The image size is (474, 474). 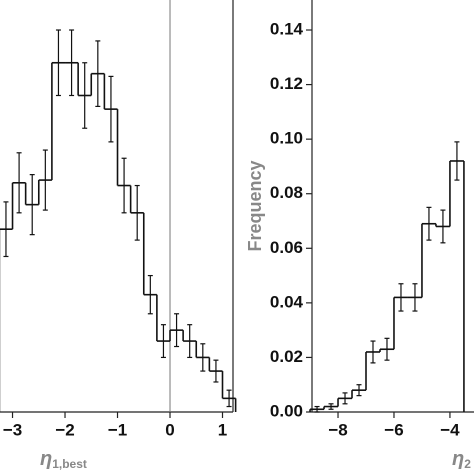 What do you see at coordinates (287, 301) in the screenshot?
I see `y-tick-label: 0.04` at bounding box center [287, 301].